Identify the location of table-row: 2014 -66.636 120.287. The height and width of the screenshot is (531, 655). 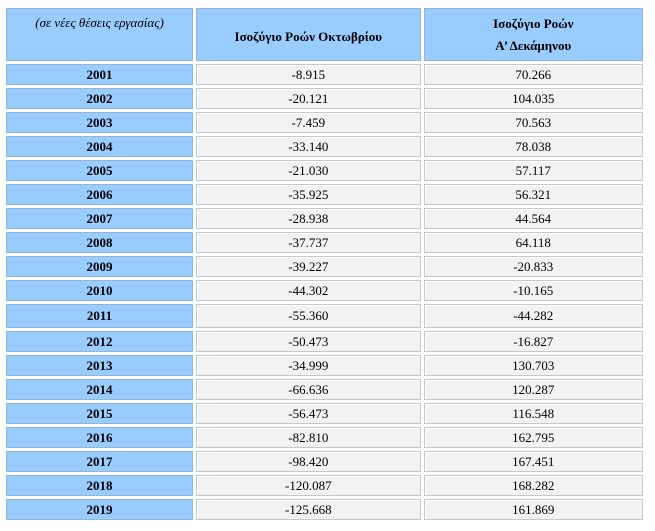
(324, 389).